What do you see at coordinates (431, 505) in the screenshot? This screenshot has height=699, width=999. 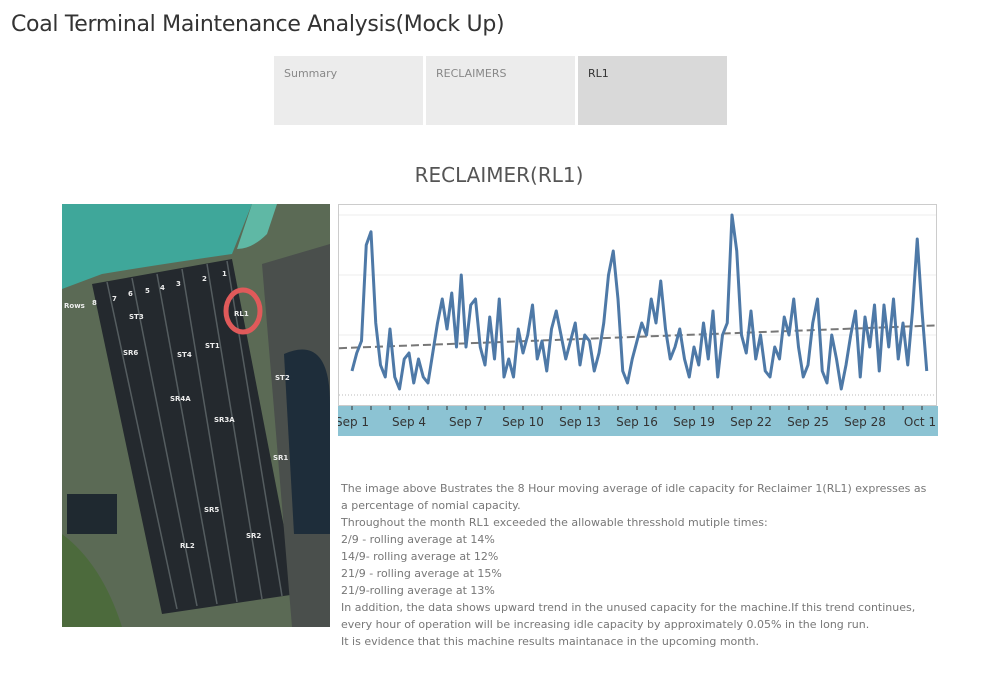 I see `description-line: a percentage of nomial capacity.` at bounding box center [431, 505].